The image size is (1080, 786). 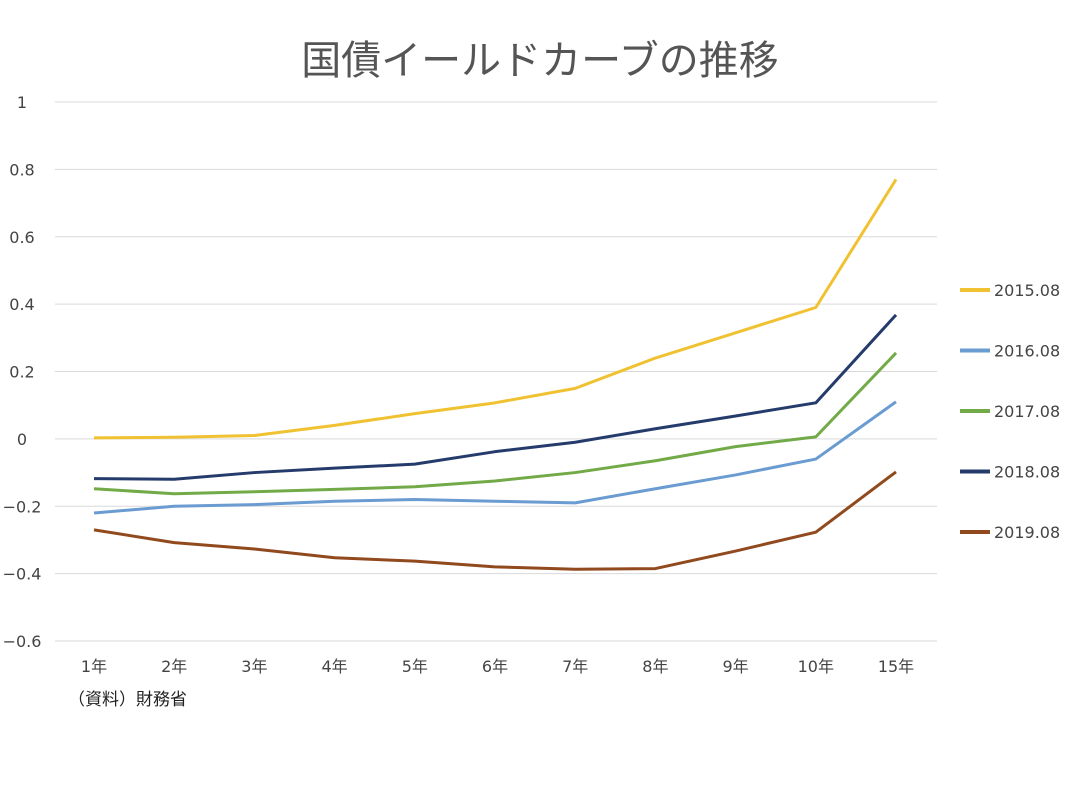 I want to click on y-tick-label: 0, so click(x=22, y=439).